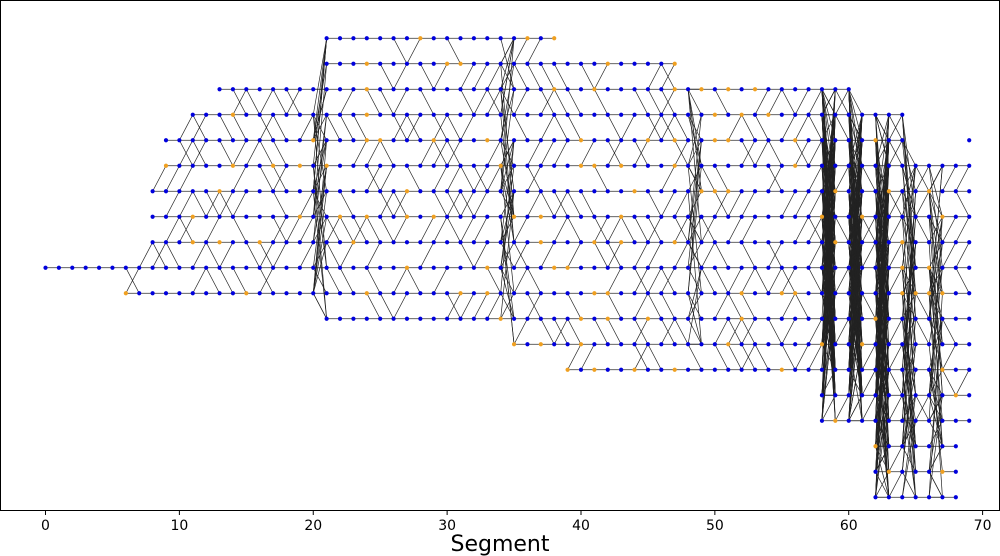 This screenshot has height=556, width=1000. I want to click on x-axis-ticks: 0 10 20 30 40 50 60 70, so click(516, 522).